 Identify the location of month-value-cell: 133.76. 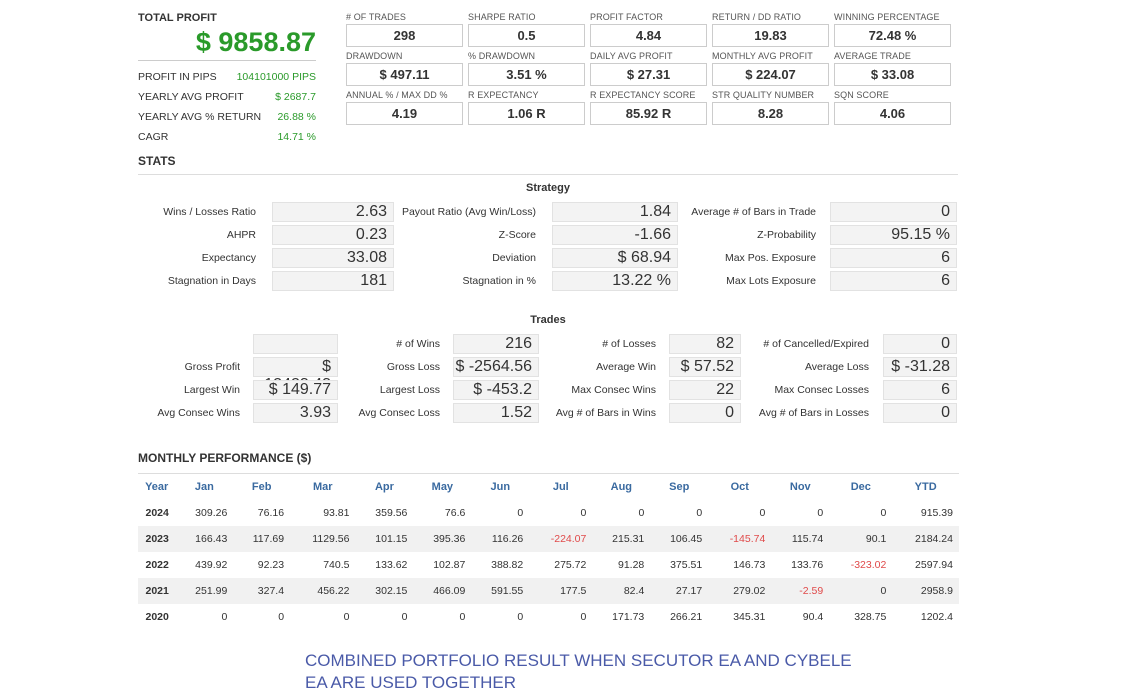
(807, 565).